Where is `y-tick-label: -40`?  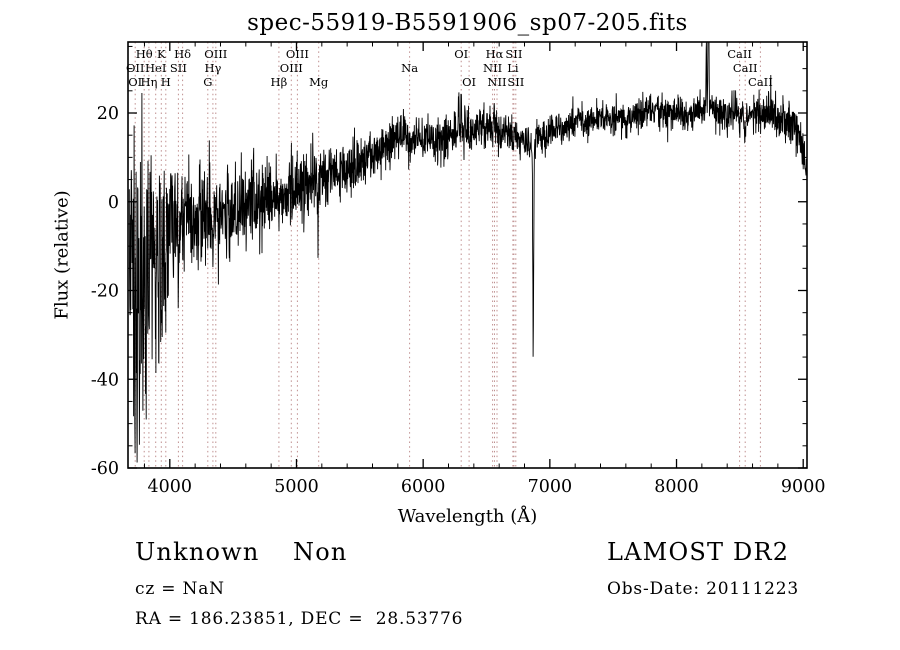
y-tick-label: -40 is located at coordinates (105, 380).